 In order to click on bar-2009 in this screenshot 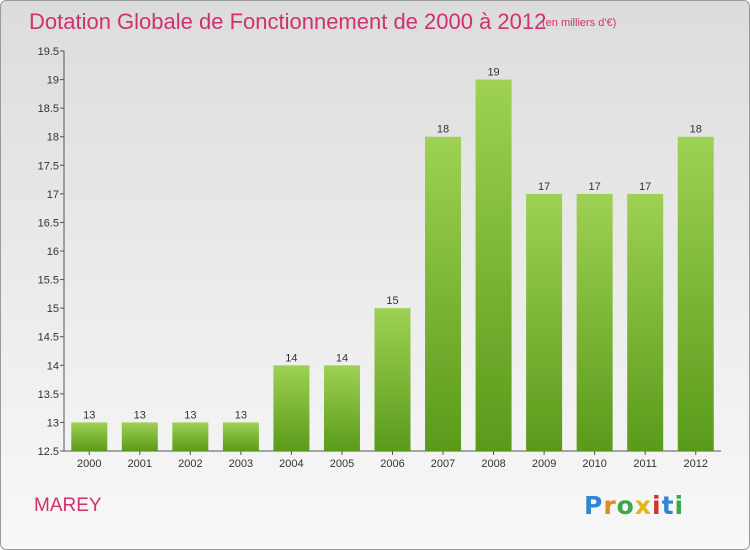, I will do `click(544, 322)`.